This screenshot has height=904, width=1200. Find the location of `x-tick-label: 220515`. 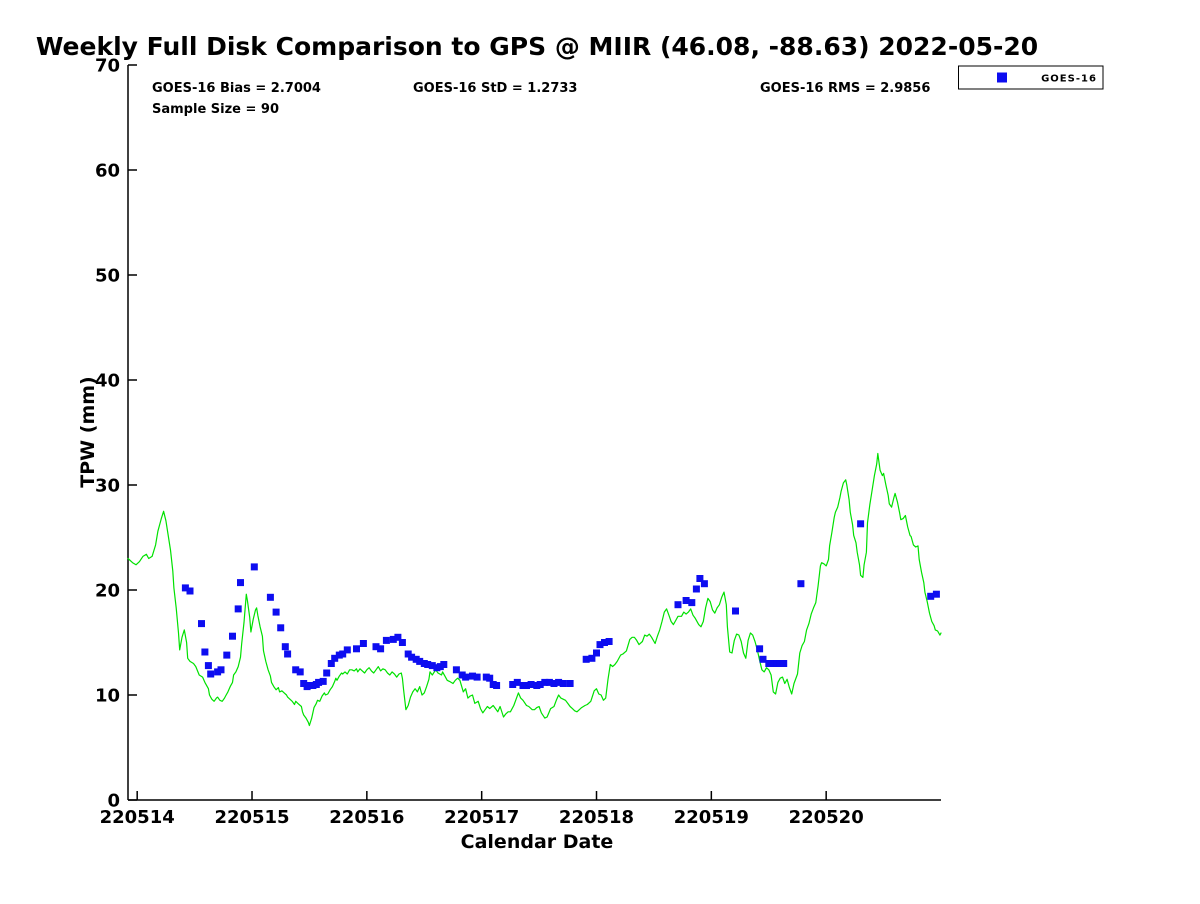

x-tick-label: 220515 is located at coordinates (251, 817).